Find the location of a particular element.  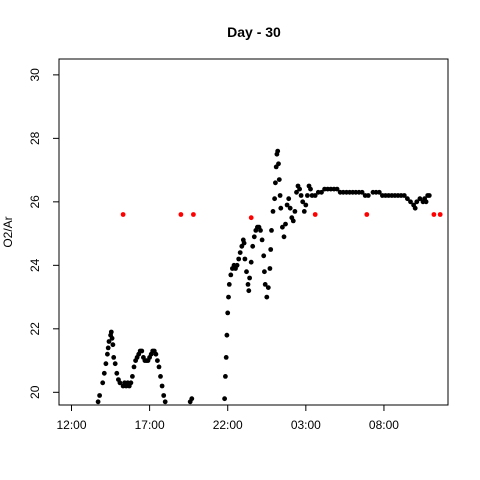

y-tick-label: 22 is located at coordinates (35, 329).